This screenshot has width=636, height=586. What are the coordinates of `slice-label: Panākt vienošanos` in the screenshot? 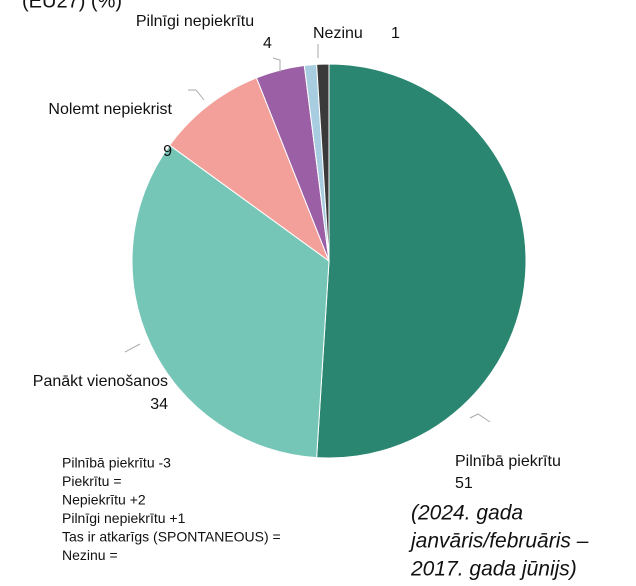 It's located at (100, 381).